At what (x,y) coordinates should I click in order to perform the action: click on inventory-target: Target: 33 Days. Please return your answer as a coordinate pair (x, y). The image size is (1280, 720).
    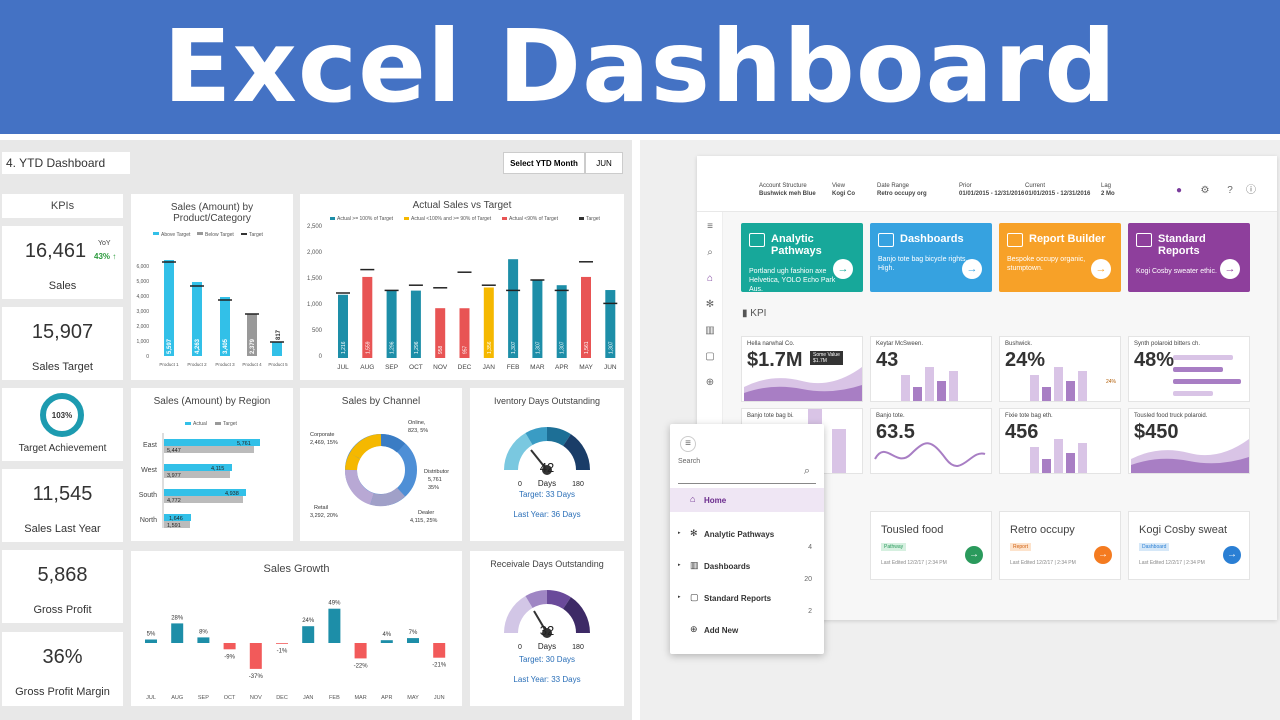
    Looking at the image, I should click on (547, 494).